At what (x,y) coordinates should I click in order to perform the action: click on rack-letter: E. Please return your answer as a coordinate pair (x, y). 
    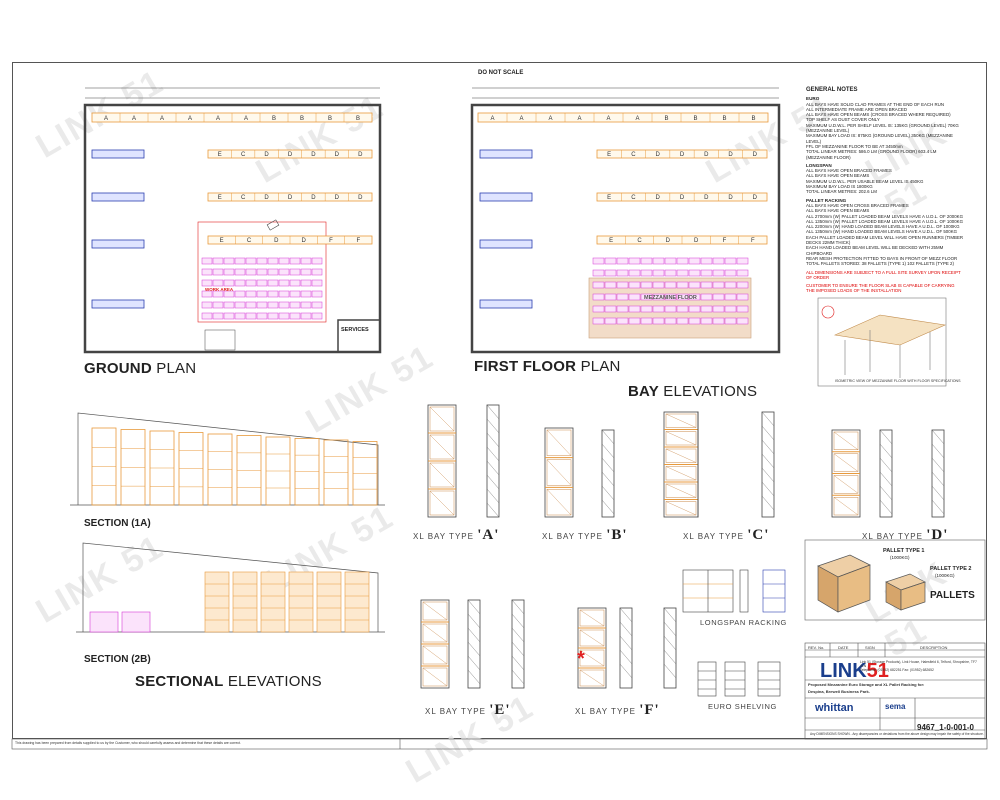
    Looking at the image, I should click on (222, 241).